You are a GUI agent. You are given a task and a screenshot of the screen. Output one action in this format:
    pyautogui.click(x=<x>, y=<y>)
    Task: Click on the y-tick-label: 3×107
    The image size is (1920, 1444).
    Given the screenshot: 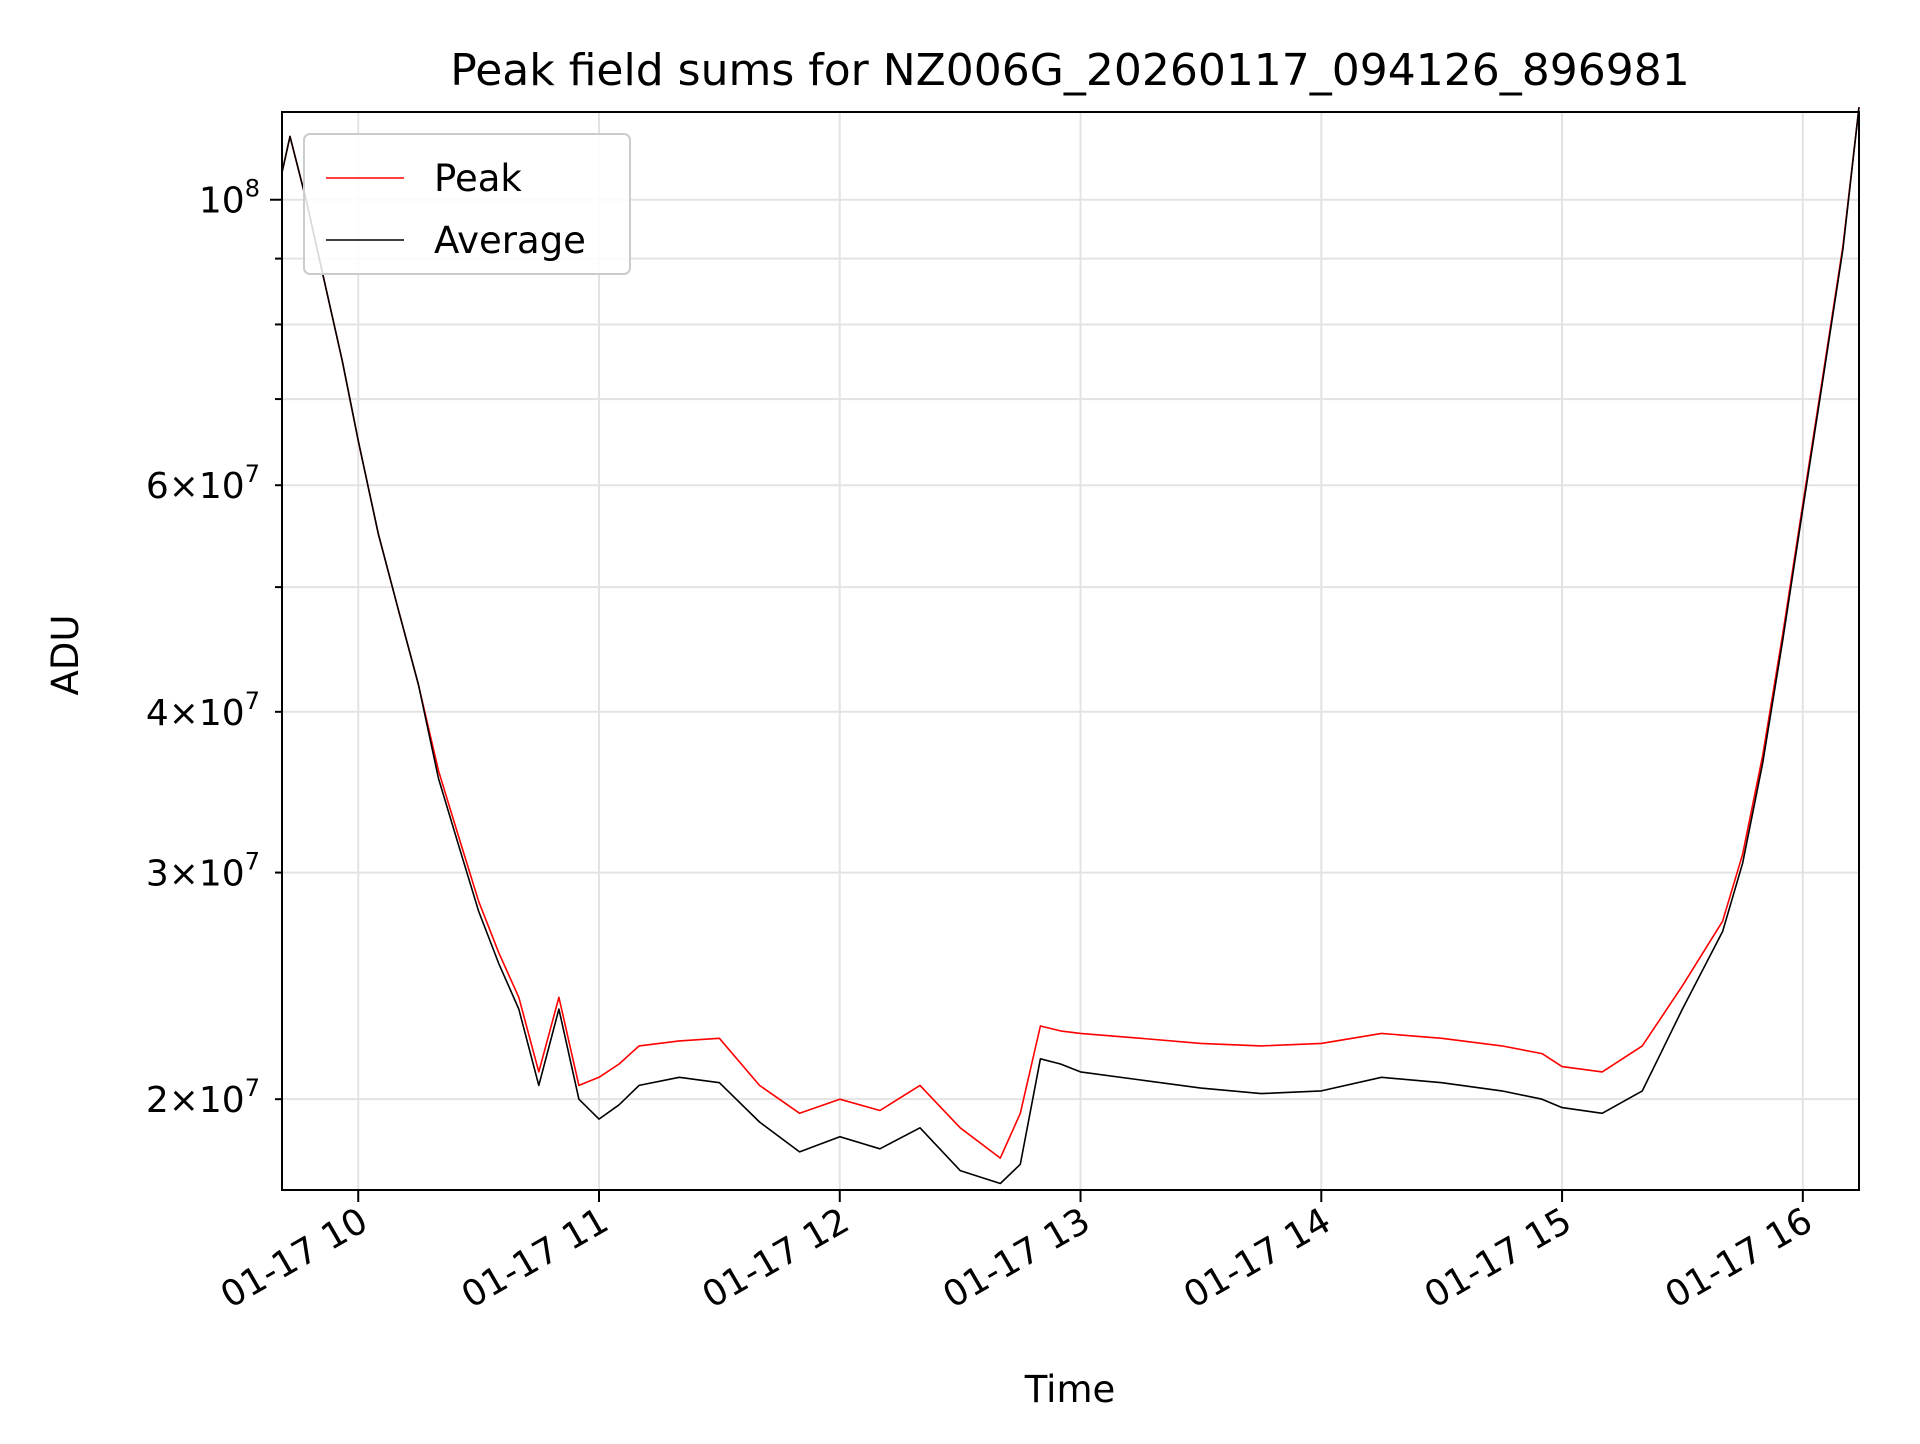 What is the action you would take?
    pyautogui.click(x=203, y=871)
    